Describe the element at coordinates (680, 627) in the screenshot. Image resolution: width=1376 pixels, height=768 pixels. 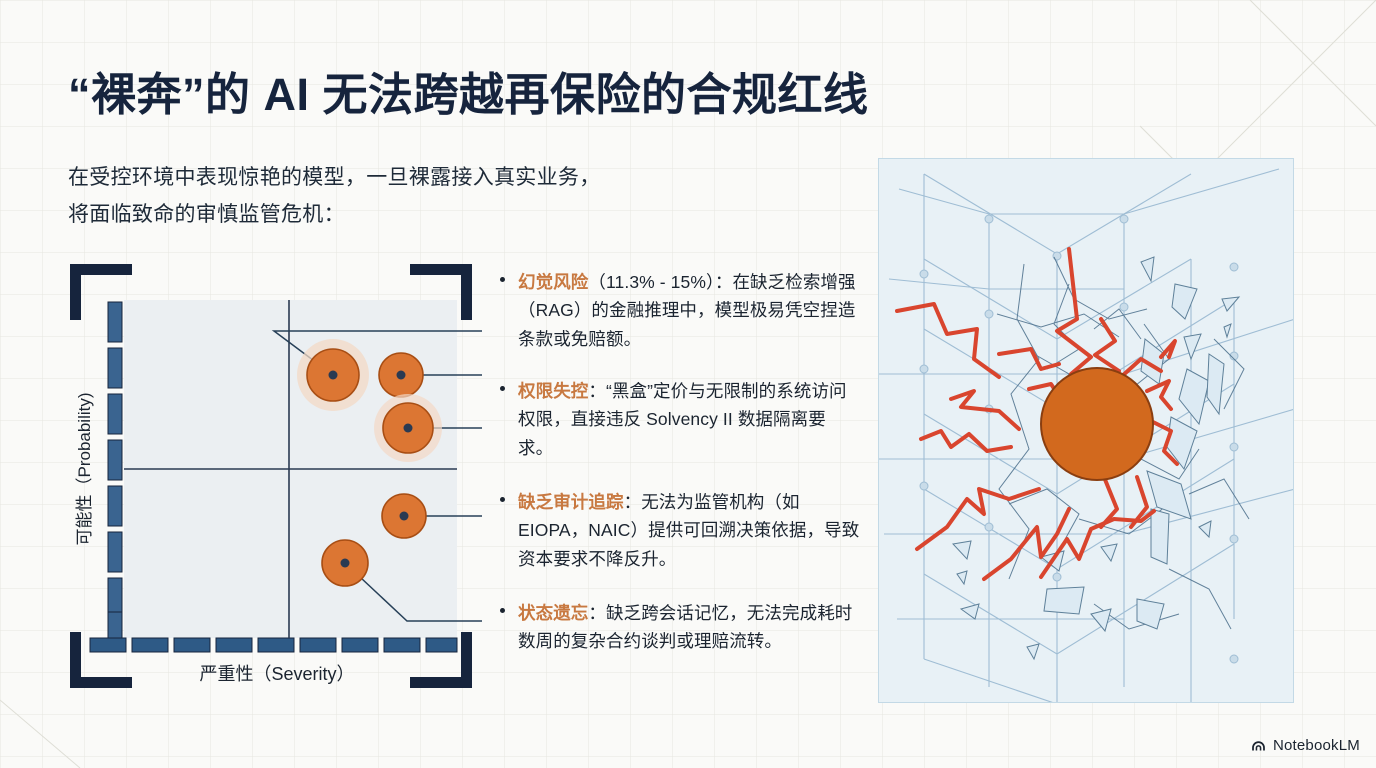
I see `list-item: 状态遗忘：缺乏跨会话记忆，无法完成耗时数周的复杂合约谈判或理赔流转。` at that location.